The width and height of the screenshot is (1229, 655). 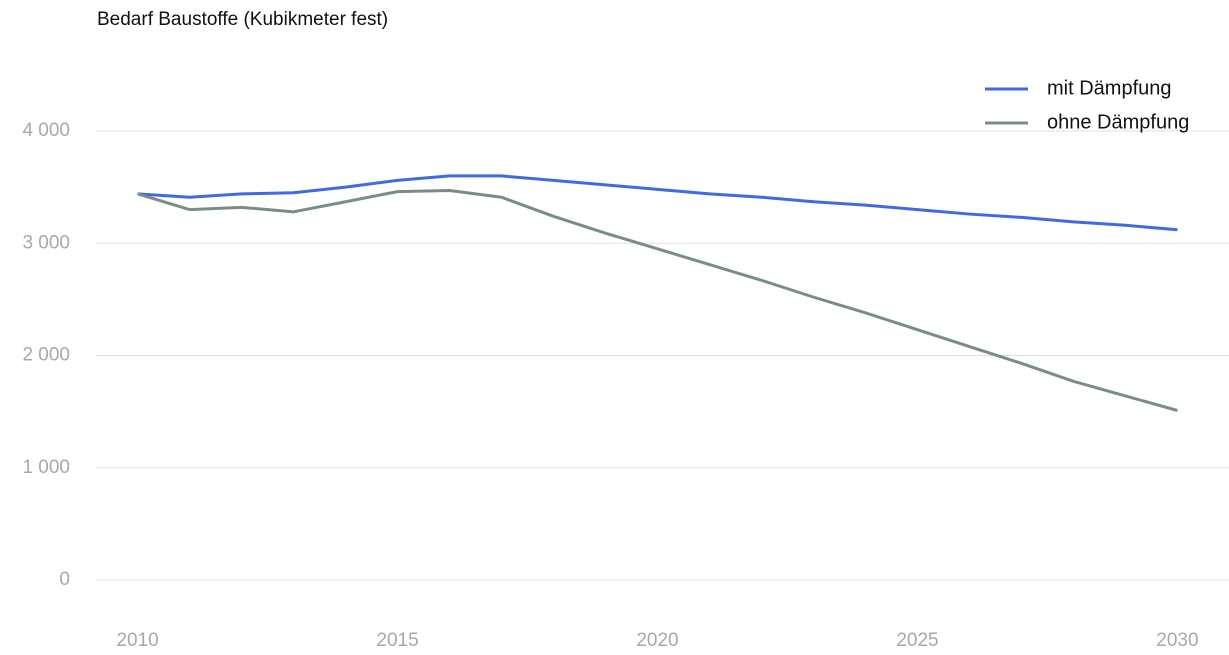 What do you see at coordinates (46, 130) in the screenshot?
I see `y-tick-label: 4 000` at bounding box center [46, 130].